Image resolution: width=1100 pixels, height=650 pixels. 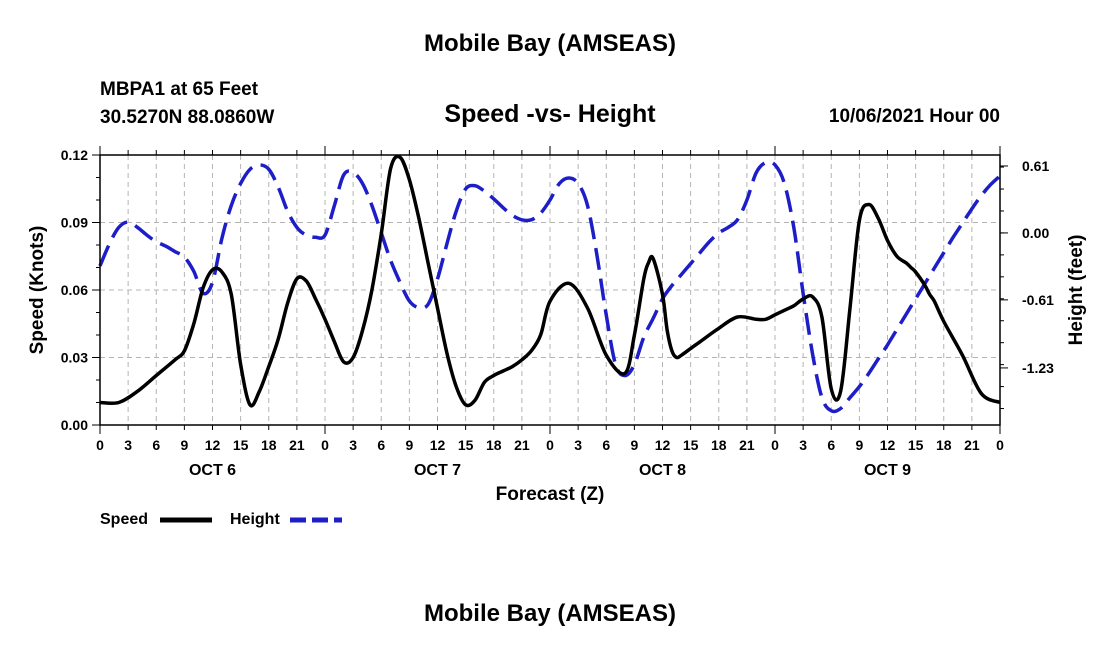 I want to click on chart-title: Speed -vs- Height, so click(x=550, y=114).